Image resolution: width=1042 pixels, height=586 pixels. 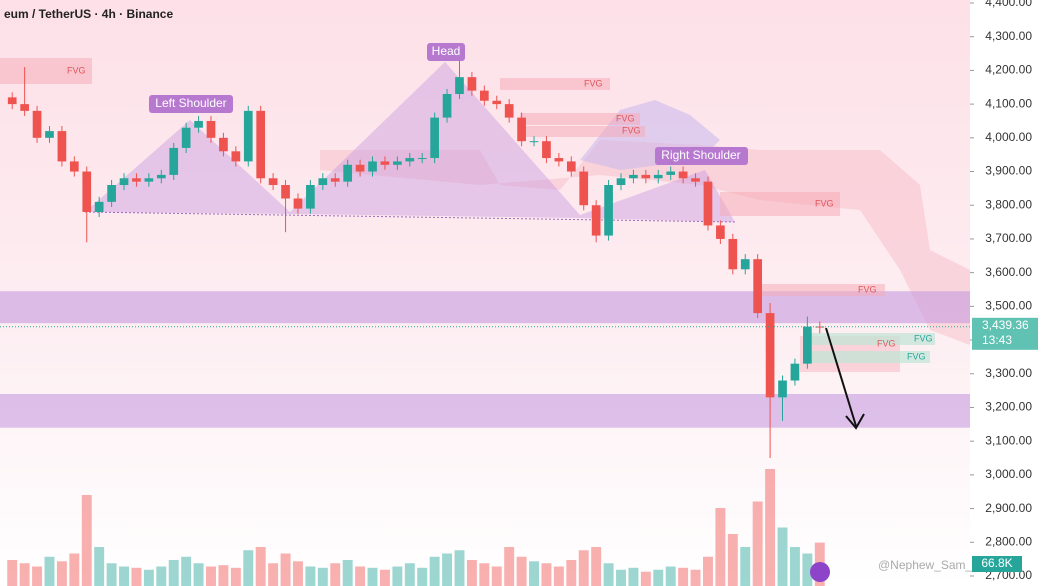 What do you see at coordinates (1008, 4) in the screenshot?
I see `y-tick-label: 4,400.00` at bounding box center [1008, 4].